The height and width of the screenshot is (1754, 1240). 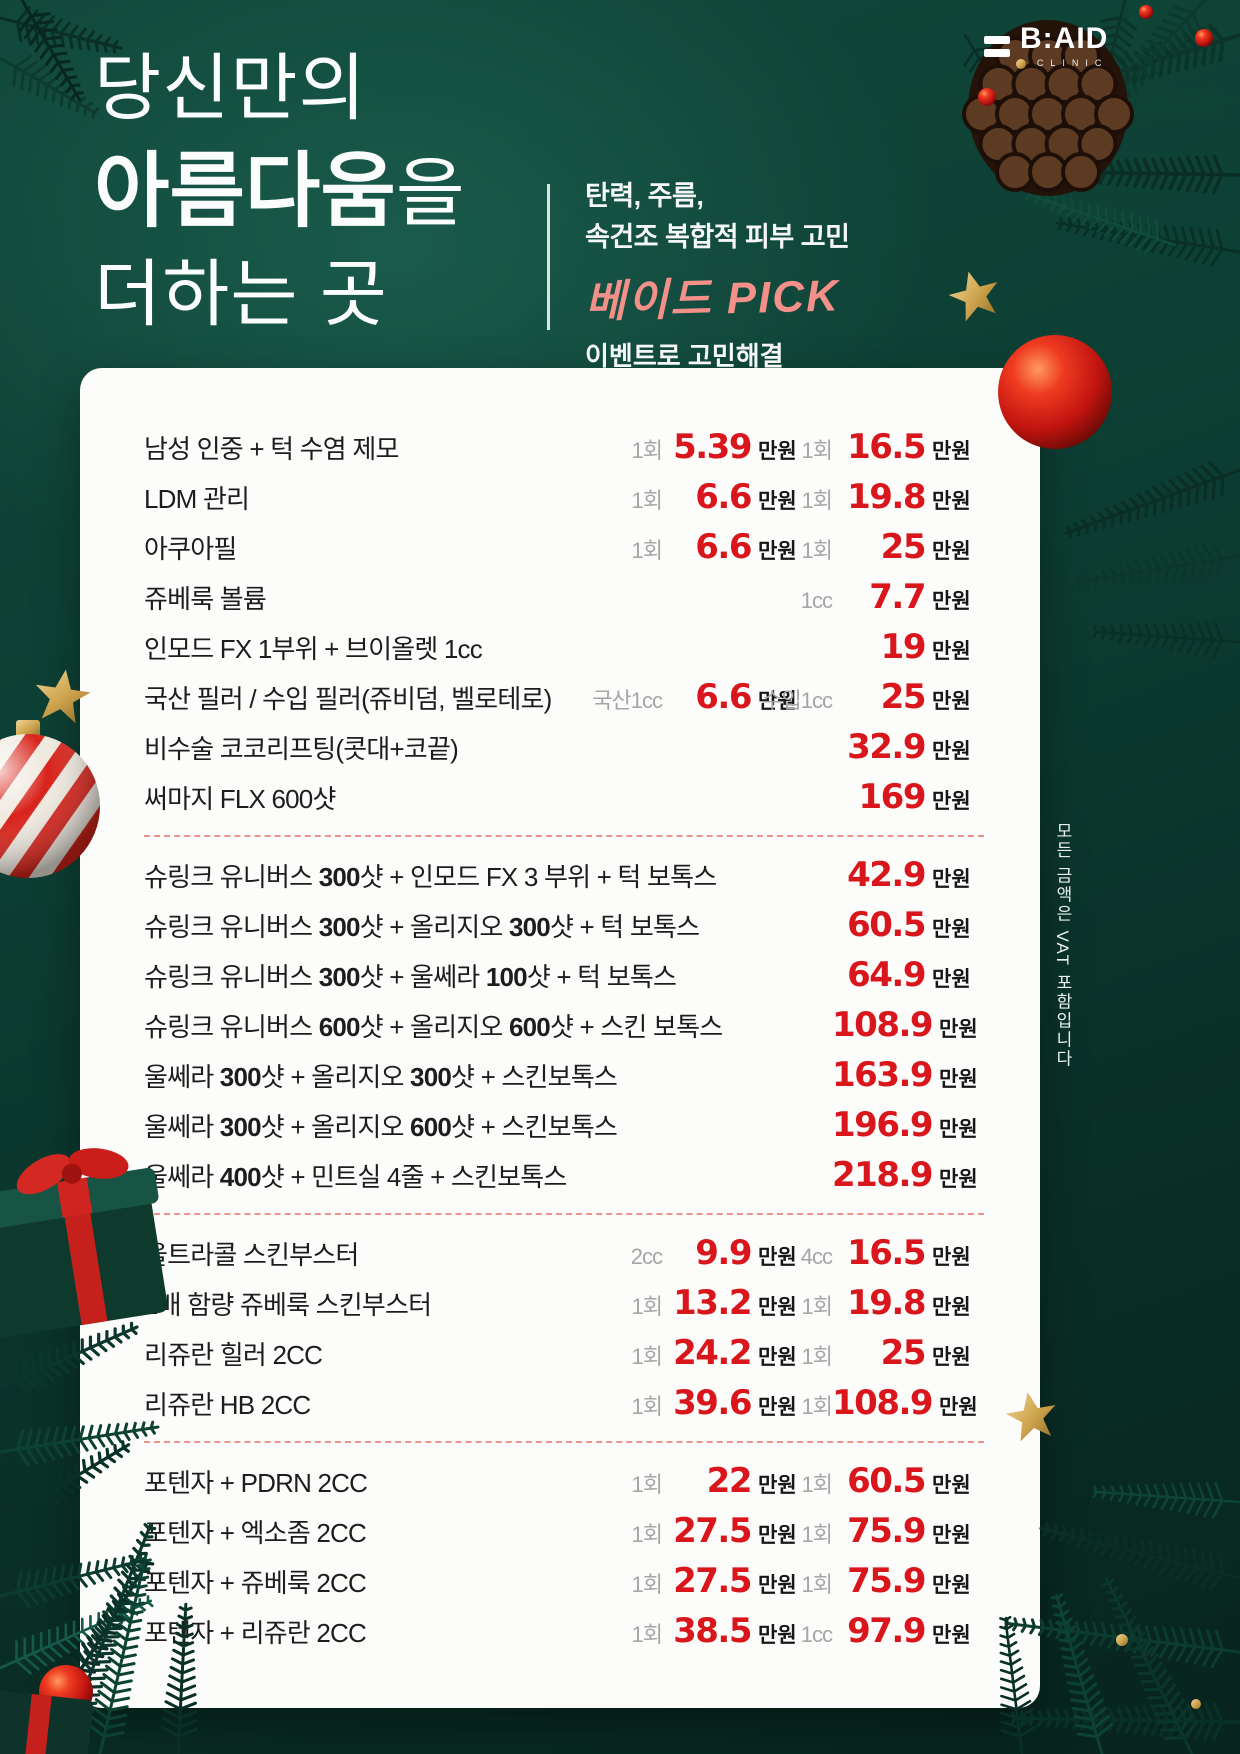 I want to click on treatment-name: 울쎄라 300샷 + 올리지오 600샷 + 스킨보톡스, so click(x=381, y=1126).